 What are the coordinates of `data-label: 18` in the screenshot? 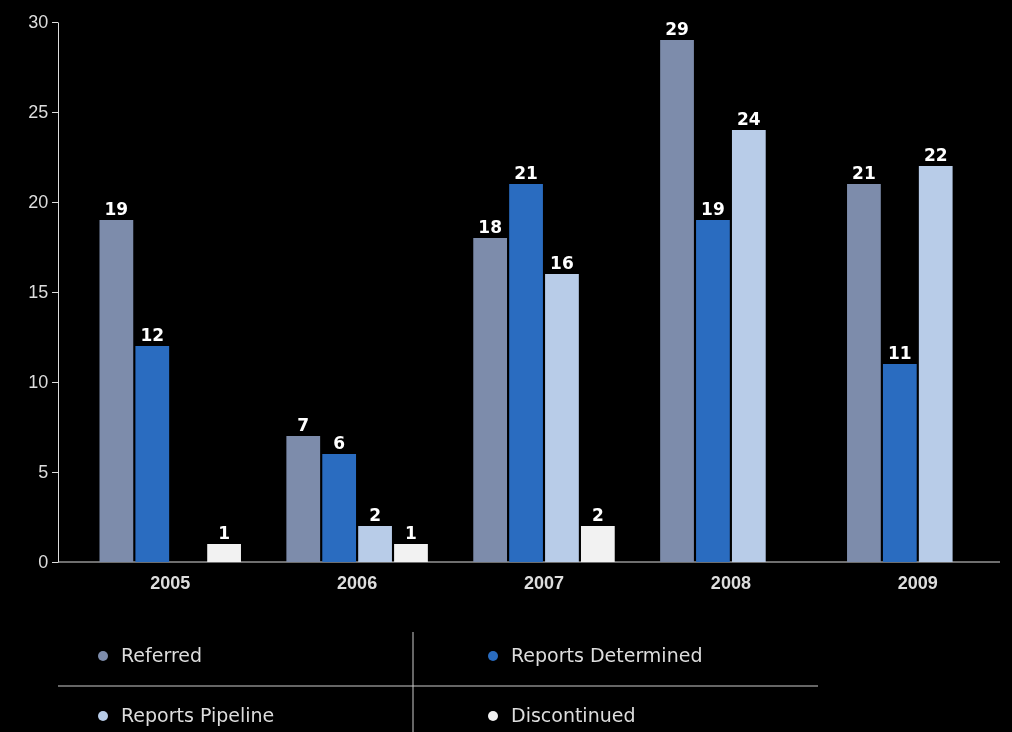 It's located at (490, 227).